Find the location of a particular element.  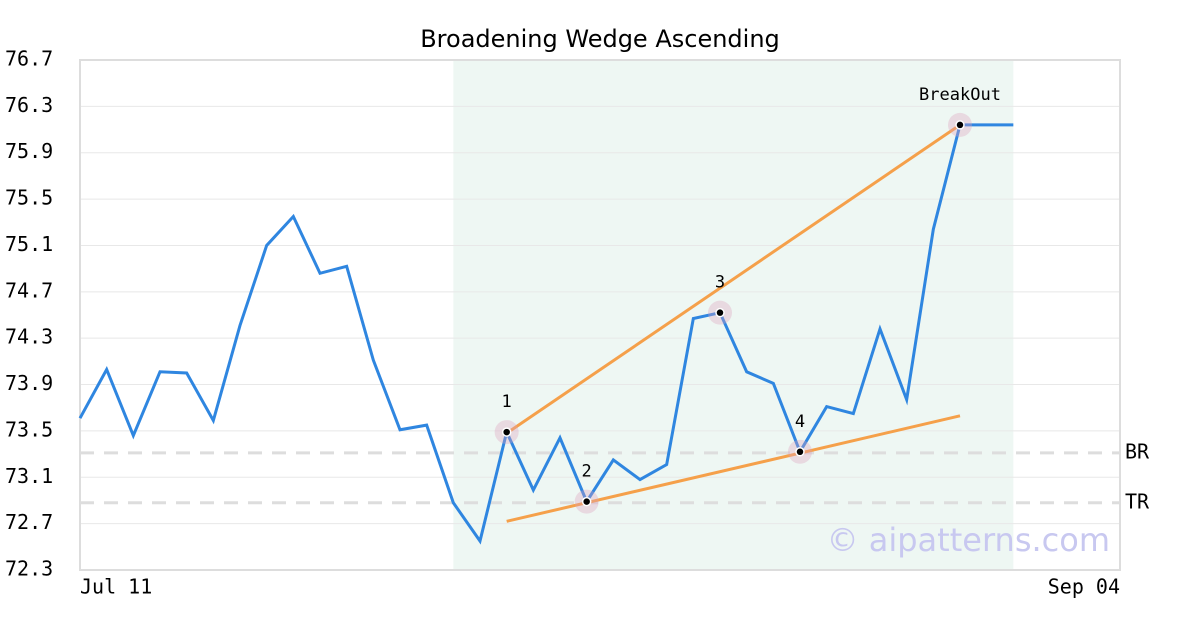

y-tick-label: 75.5 is located at coordinates (29, 198).